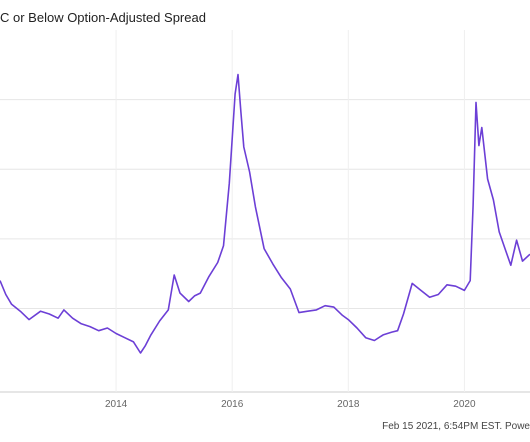 Image resolution: width=530 pixels, height=442 pixels. I want to click on x-axis-ticks: 2014 2016 2018 2020, so click(290, 404).